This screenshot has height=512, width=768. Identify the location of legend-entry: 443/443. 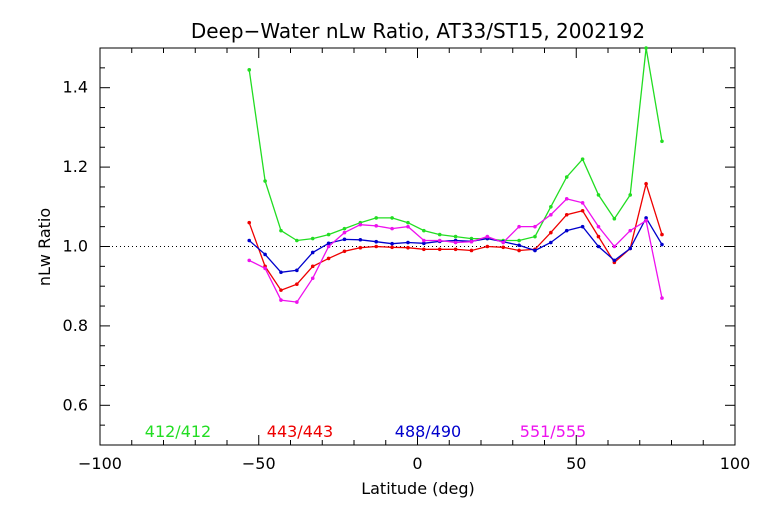
(300, 431).